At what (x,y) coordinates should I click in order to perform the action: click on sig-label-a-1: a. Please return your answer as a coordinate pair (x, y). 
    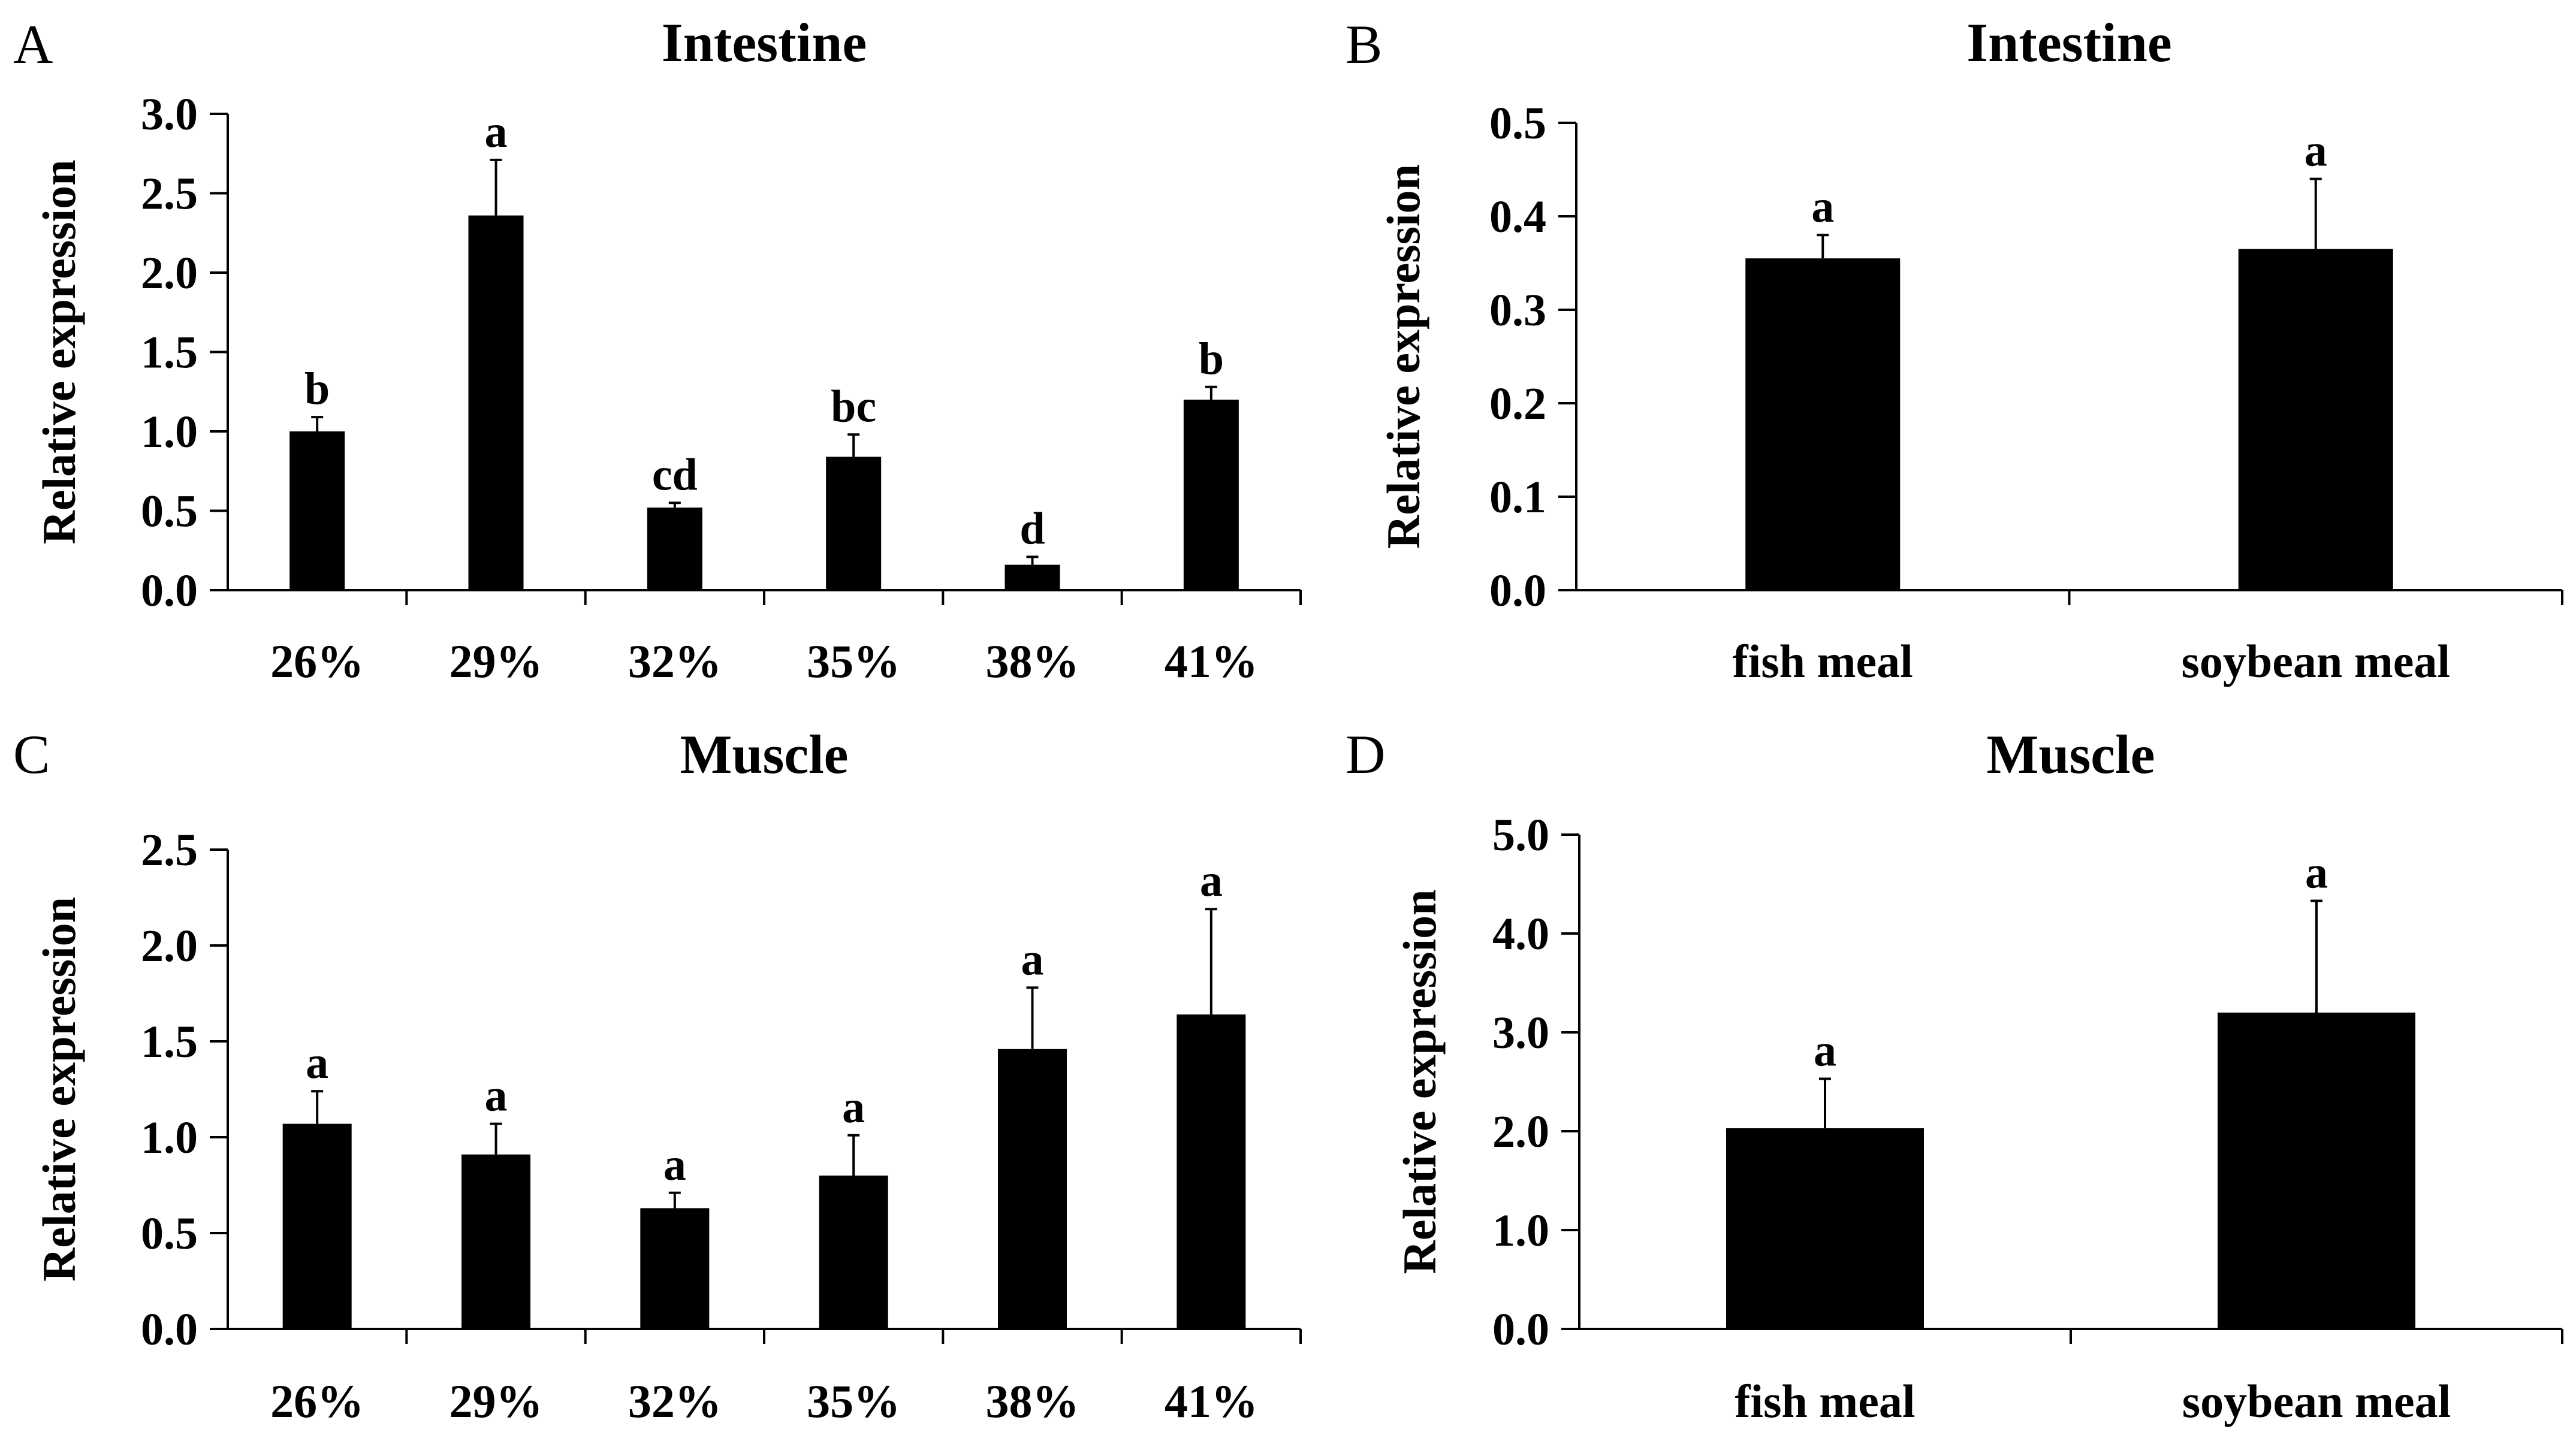
    Looking at the image, I should click on (497, 132).